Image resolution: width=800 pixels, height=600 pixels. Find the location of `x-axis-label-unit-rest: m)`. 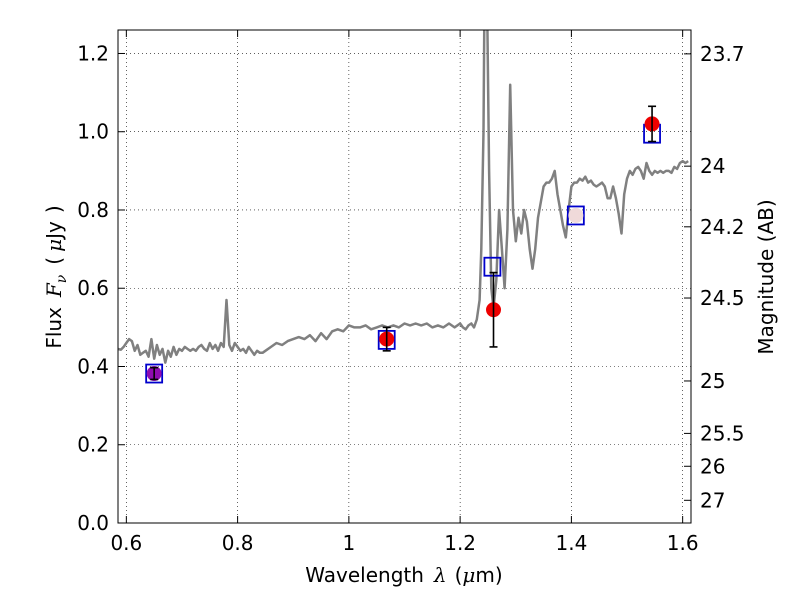

x-axis-label-unit-rest: m) is located at coordinates (488, 575).